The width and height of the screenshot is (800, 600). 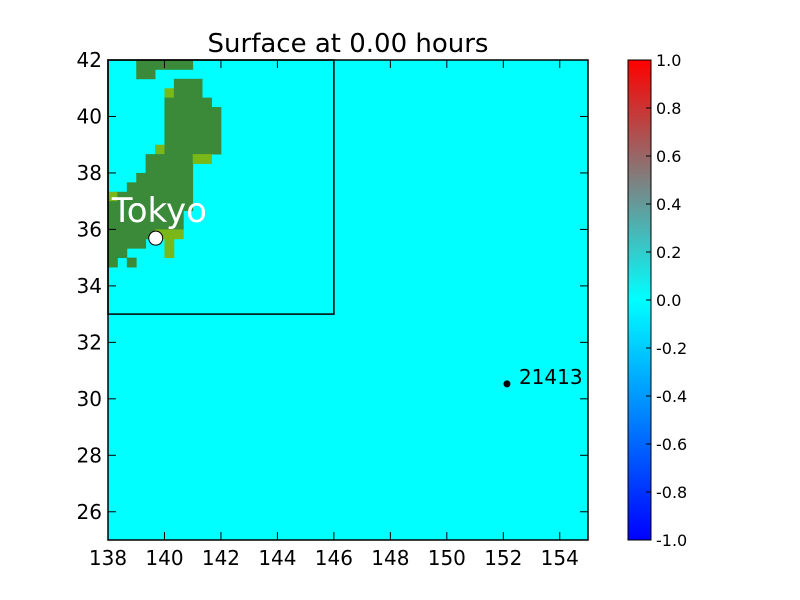 I want to click on x-tick-label: 138, so click(x=108, y=558).